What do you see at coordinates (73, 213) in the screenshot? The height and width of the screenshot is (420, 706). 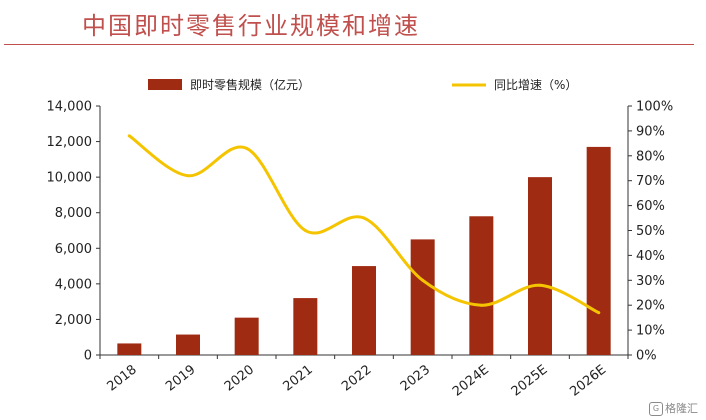 I see `left-tick-label: 8,000` at bounding box center [73, 213].